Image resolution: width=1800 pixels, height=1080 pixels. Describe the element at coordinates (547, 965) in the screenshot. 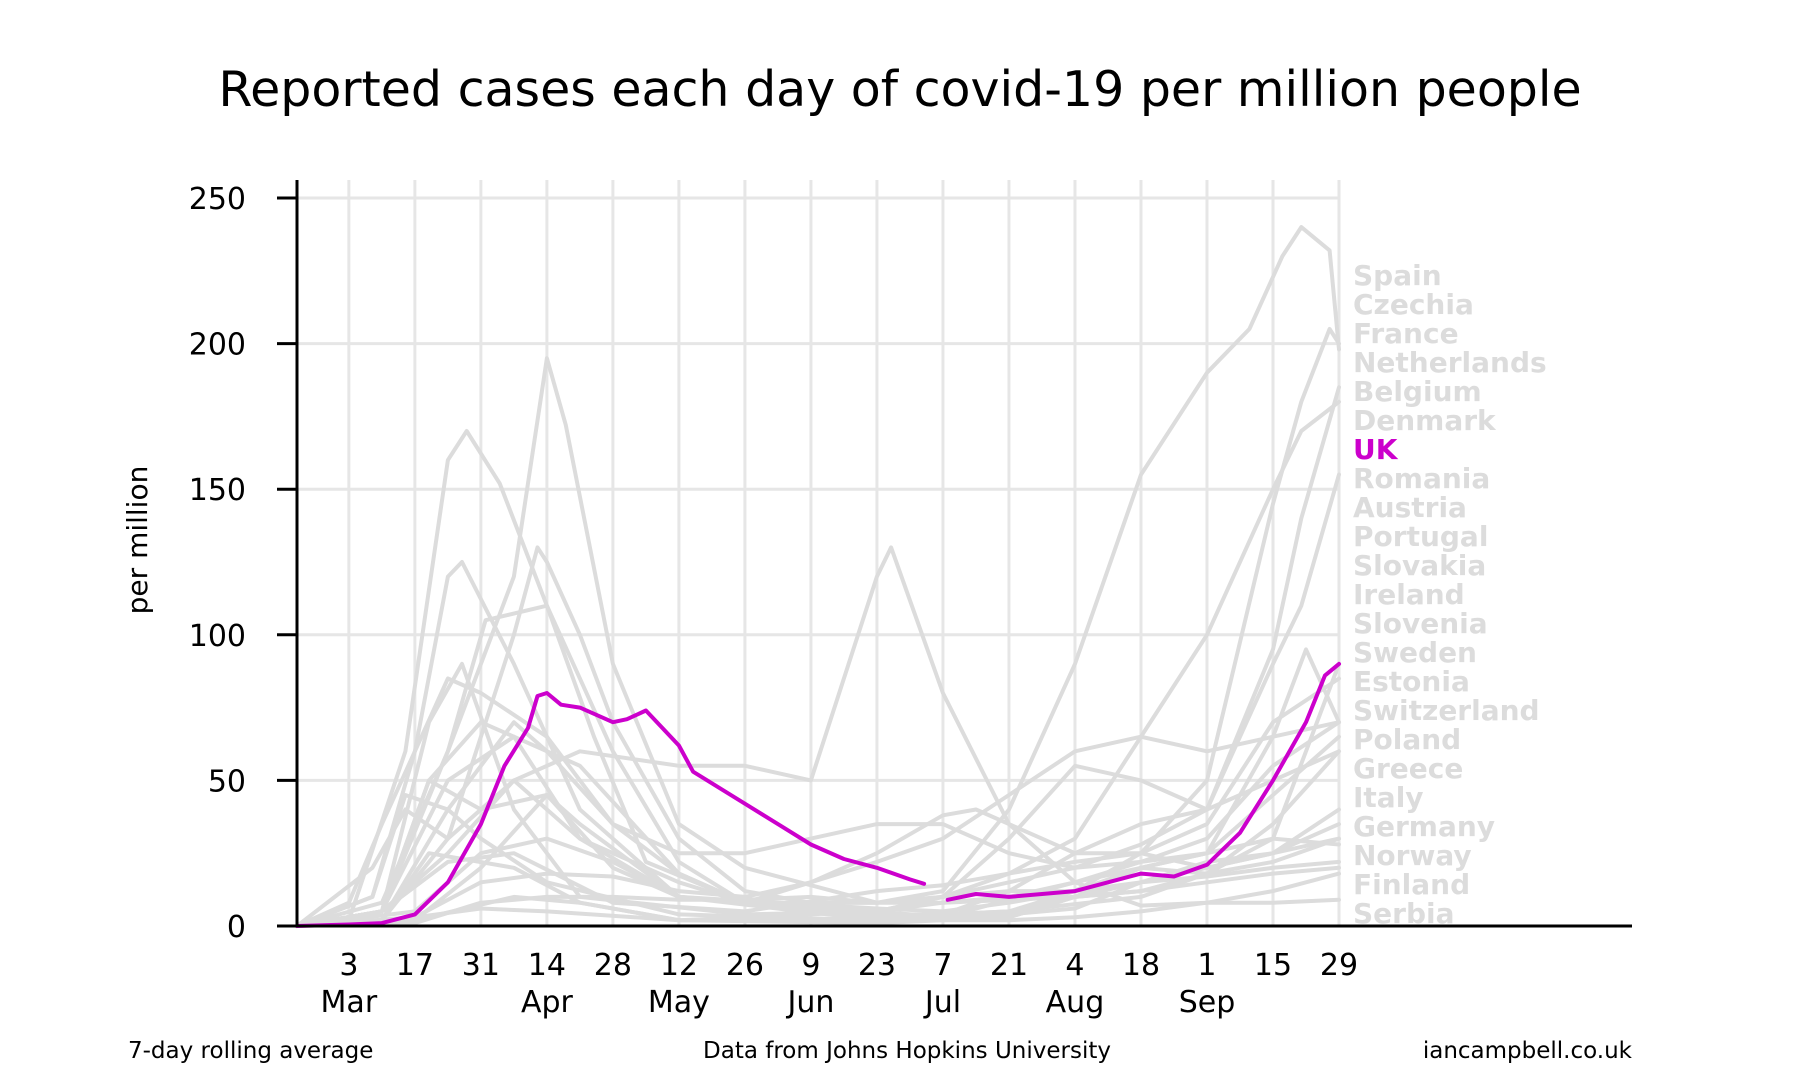

I see `x-tick-label: 14` at that location.